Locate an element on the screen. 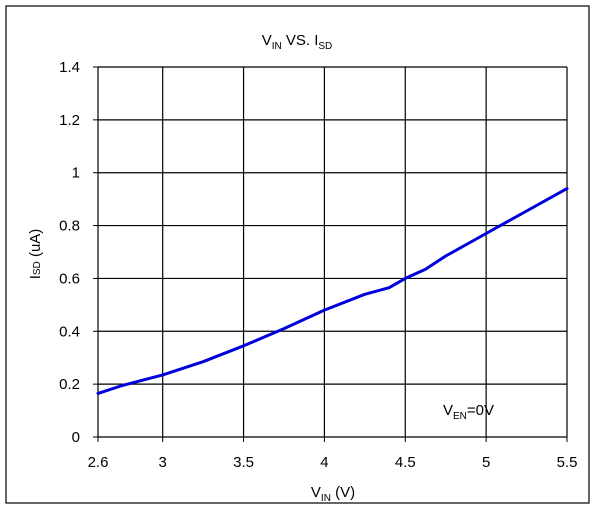 The height and width of the screenshot is (510, 594). y-tick-label: 0.4 is located at coordinates (69, 331).